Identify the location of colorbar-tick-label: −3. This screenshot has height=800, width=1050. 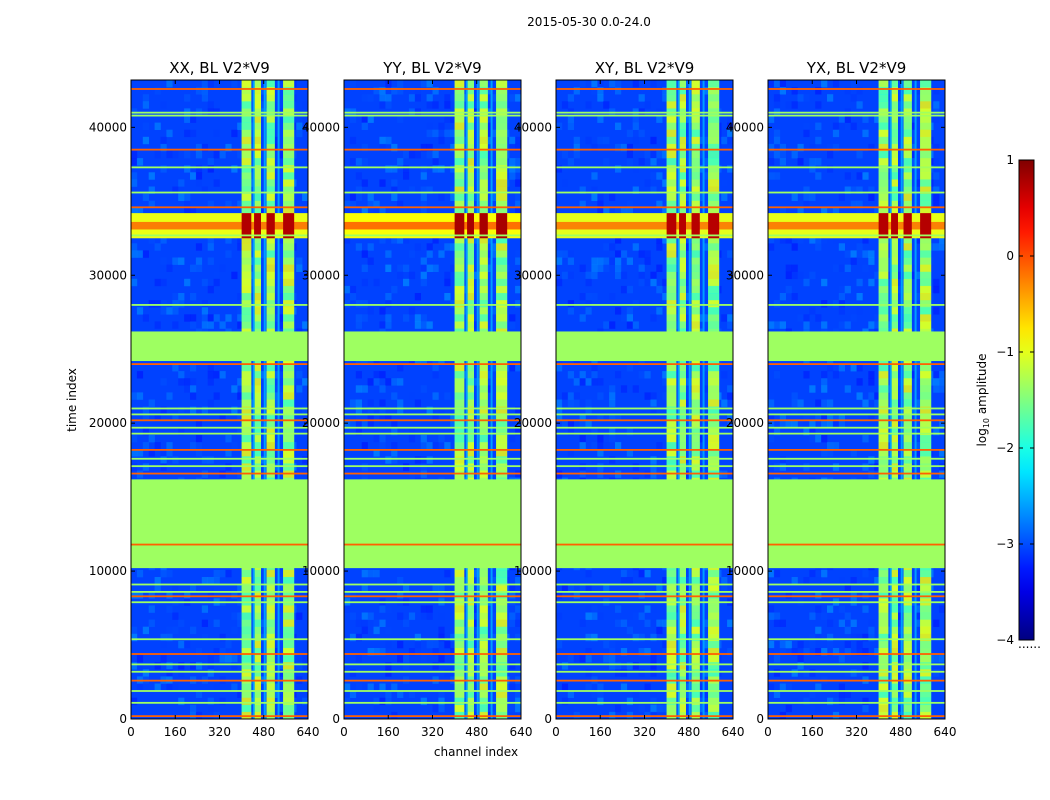
(1005, 544).